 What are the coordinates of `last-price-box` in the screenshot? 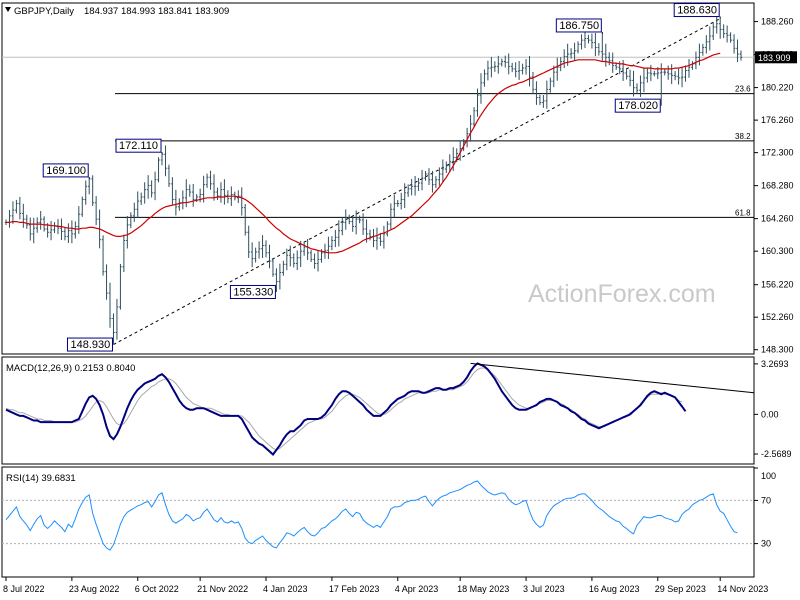 It's located at (776, 57).